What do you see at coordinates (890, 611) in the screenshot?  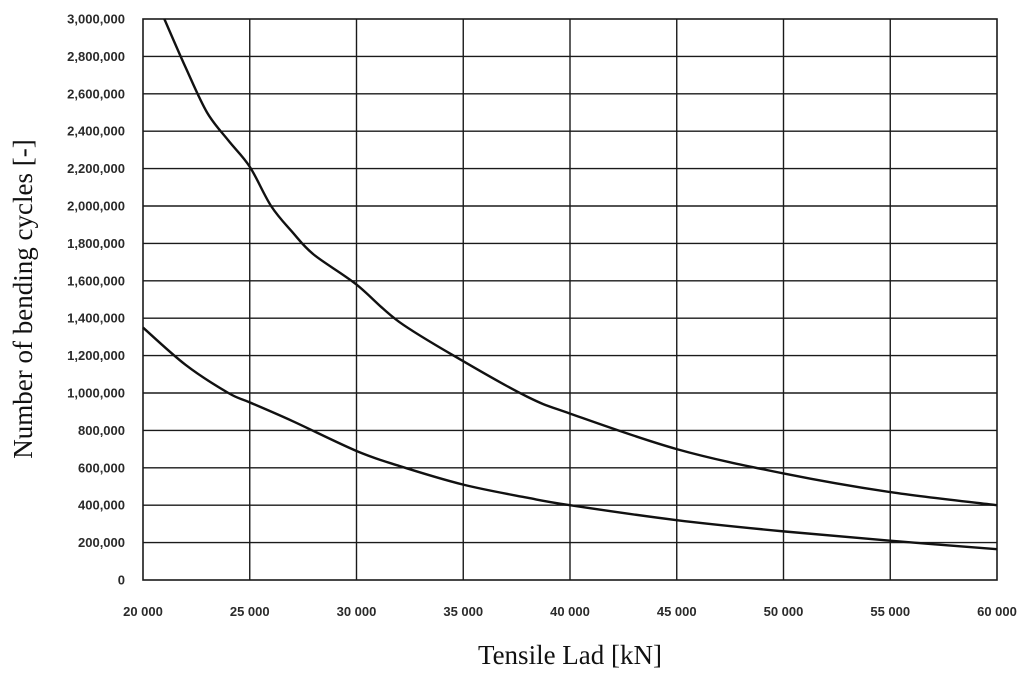 I see `x-tick-label: 55 000` at bounding box center [890, 611].